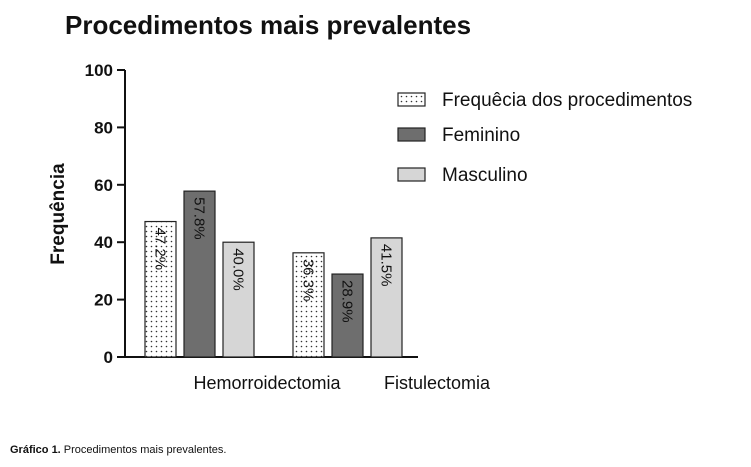  What do you see at coordinates (386, 265) in the screenshot?
I see `bar-data-label: 41.5%` at bounding box center [386, 265].